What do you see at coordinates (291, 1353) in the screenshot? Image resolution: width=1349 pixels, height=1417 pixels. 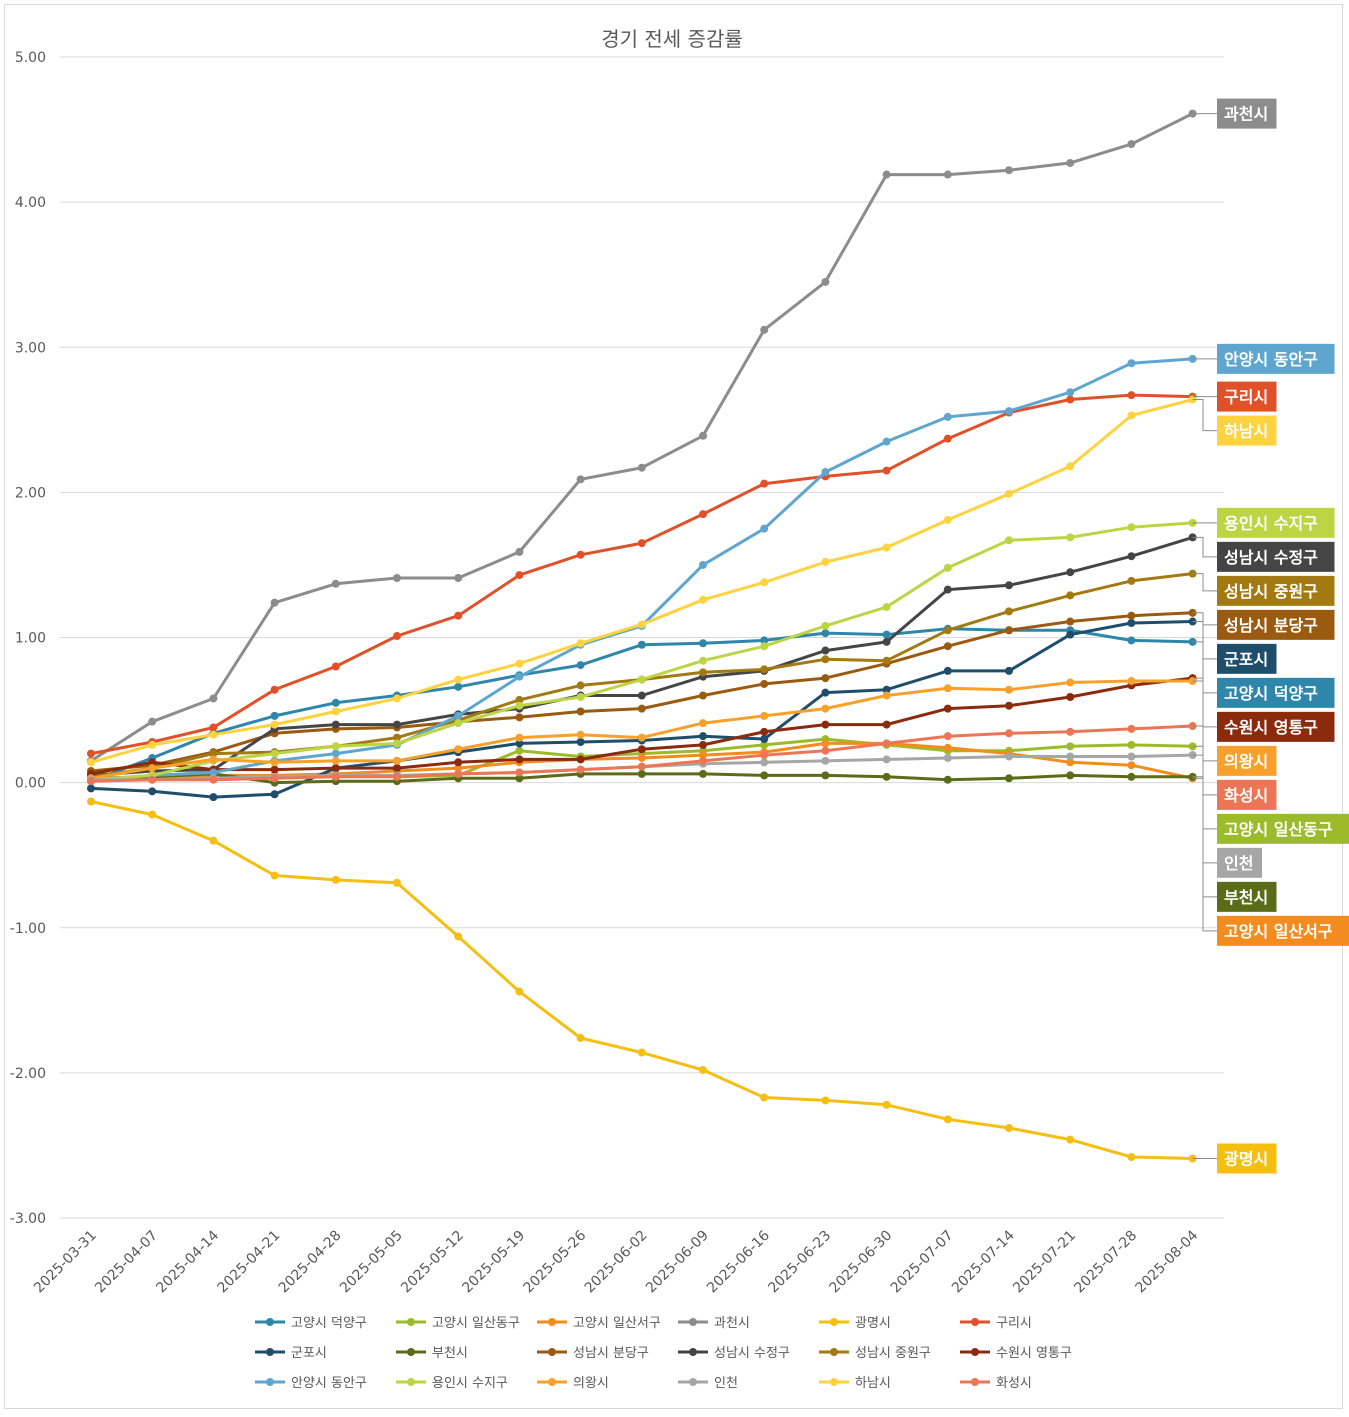 I see `legend-item-군포시: 군포시` at bounding box center [291, 1353].